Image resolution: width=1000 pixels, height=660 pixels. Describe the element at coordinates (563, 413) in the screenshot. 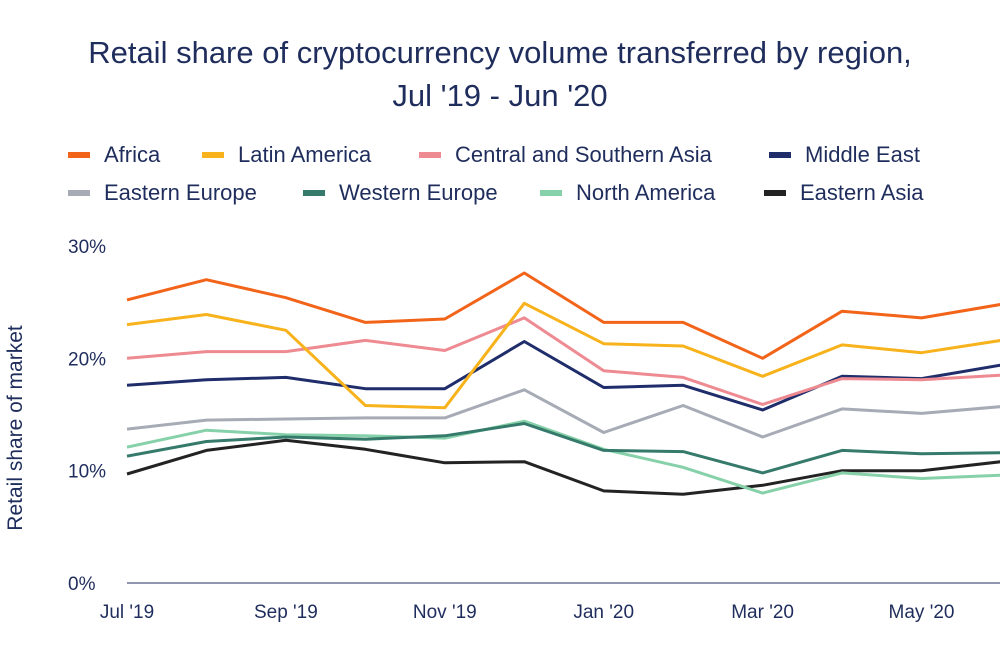

I see `series-line-eastern-europe` at that location.